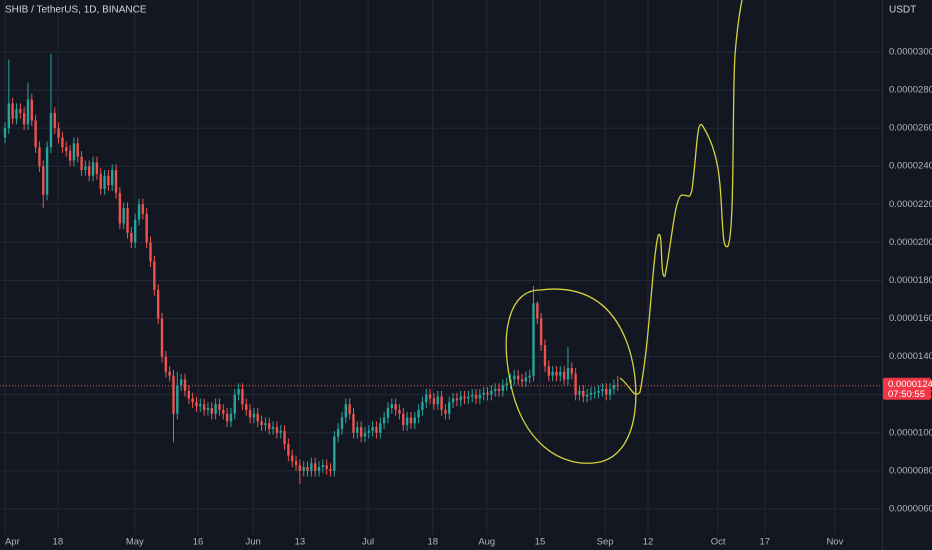 This screenshot has width=932, height=550. I want to click on x-tick-label: Sep, so click(605, 542).